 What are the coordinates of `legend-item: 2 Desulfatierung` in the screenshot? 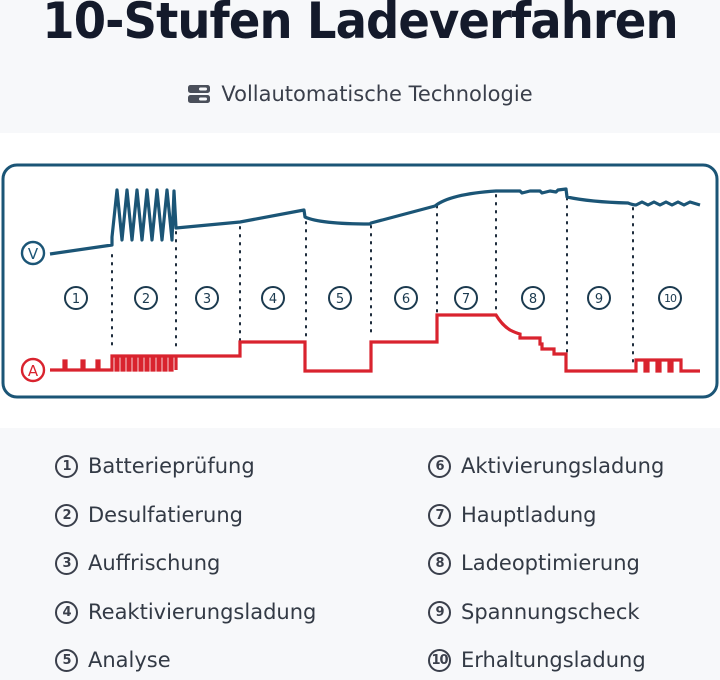 It's located at (149, 515).